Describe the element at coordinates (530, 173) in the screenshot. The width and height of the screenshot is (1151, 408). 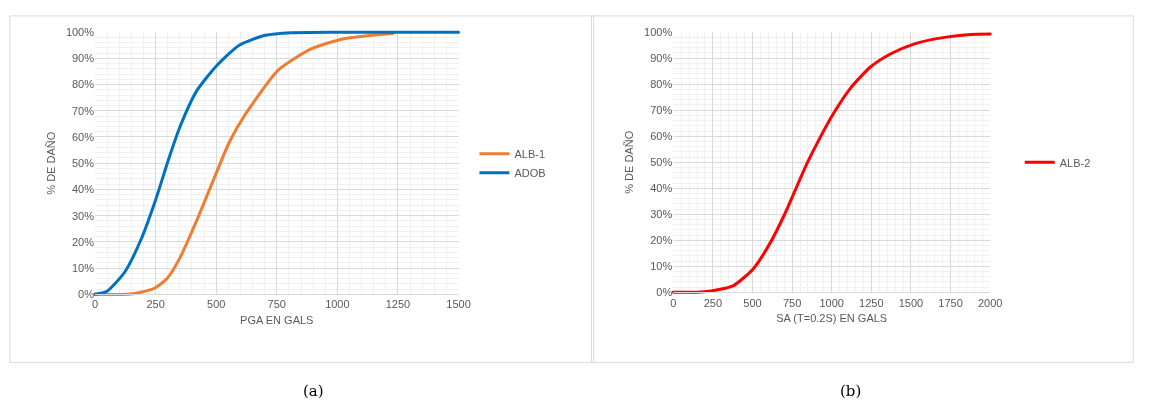
I see `legend-label: ADOB` at that location.